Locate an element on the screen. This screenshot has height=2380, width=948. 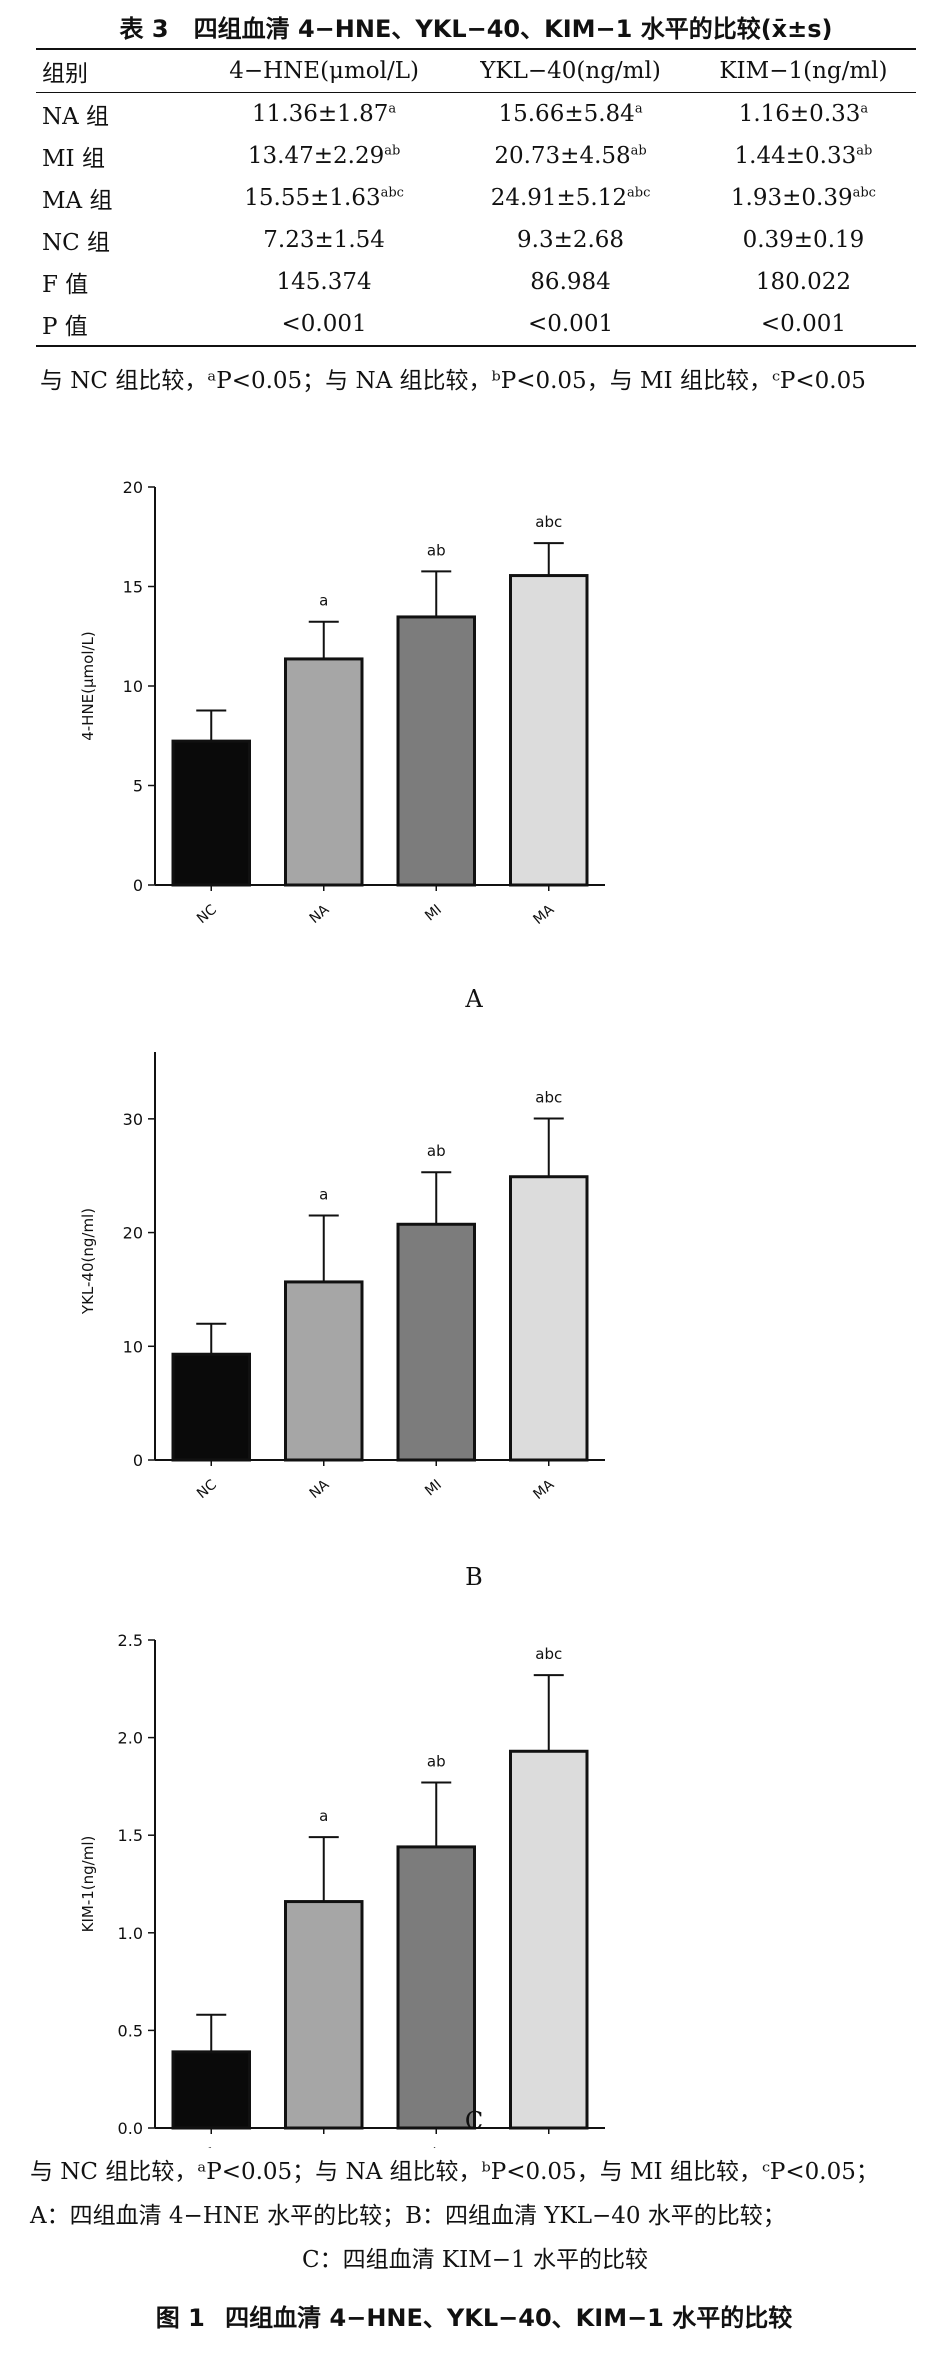
panel-label-b: B is located at coordinates (474, 1577).